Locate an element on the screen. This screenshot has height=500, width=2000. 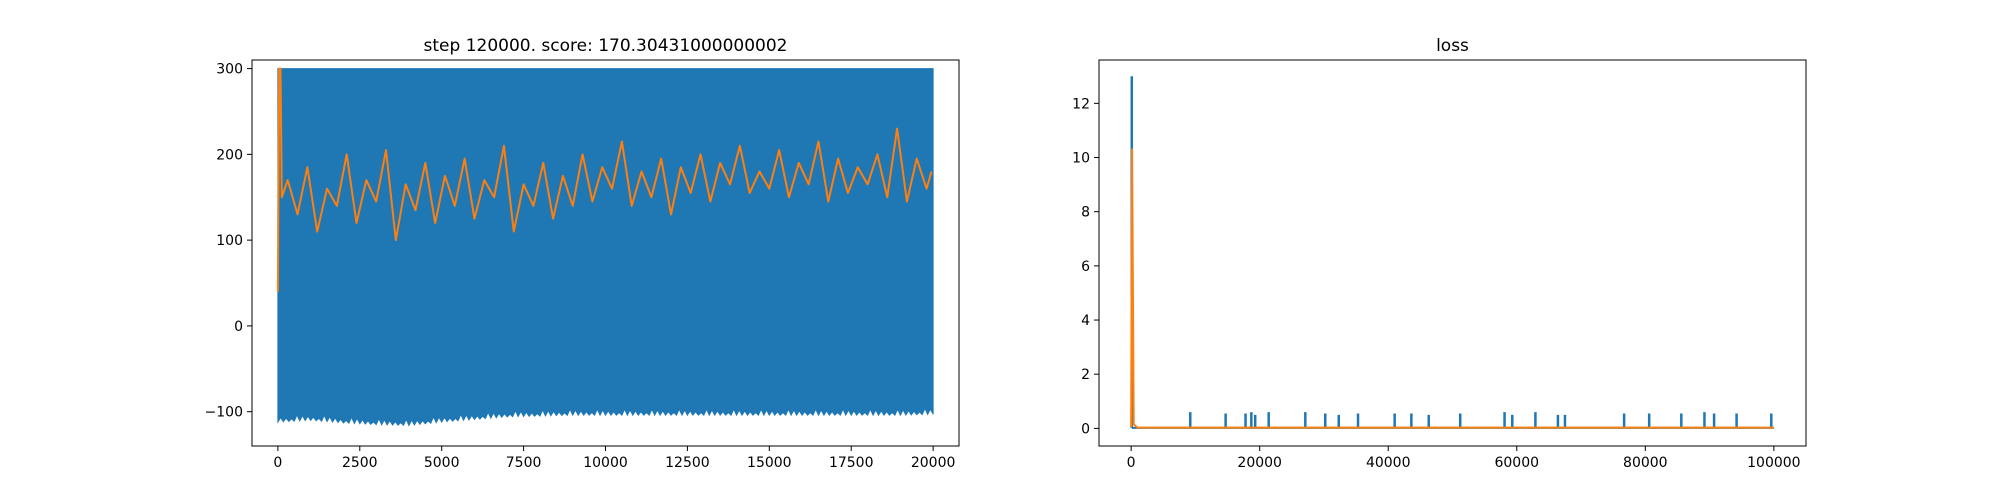
loss-chart-title: loss is located at coordinates (1452, 46).